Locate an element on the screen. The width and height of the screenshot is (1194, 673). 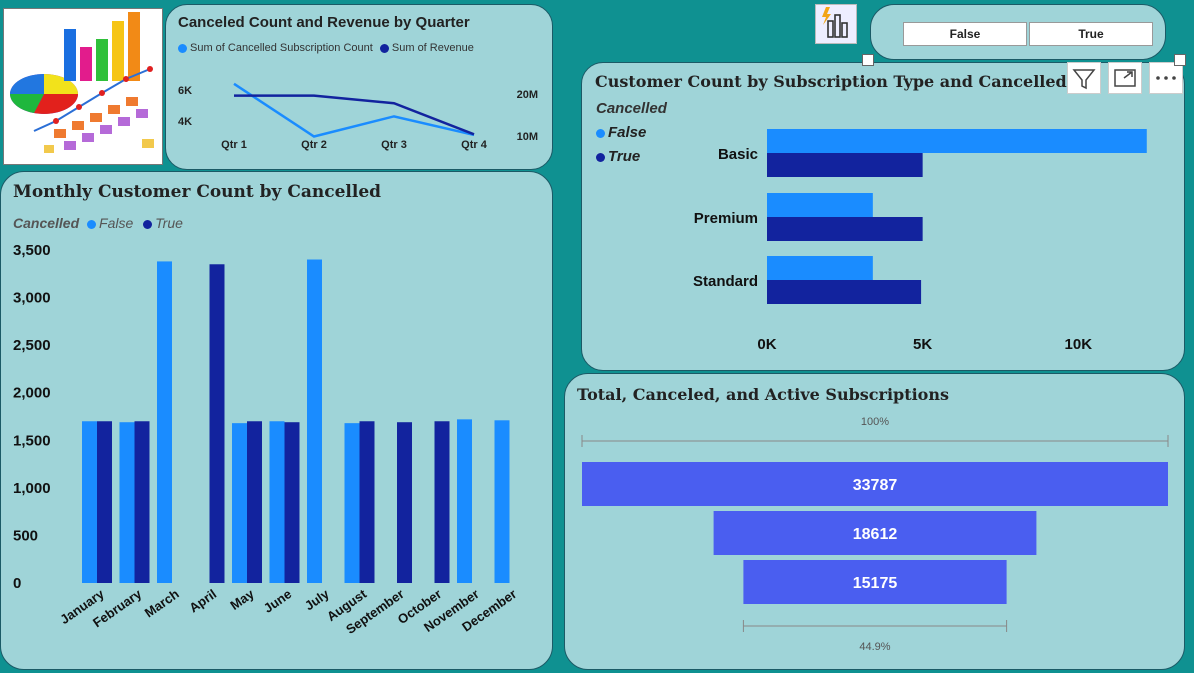
x-tick-label: June is located at coordinates (277, 601).